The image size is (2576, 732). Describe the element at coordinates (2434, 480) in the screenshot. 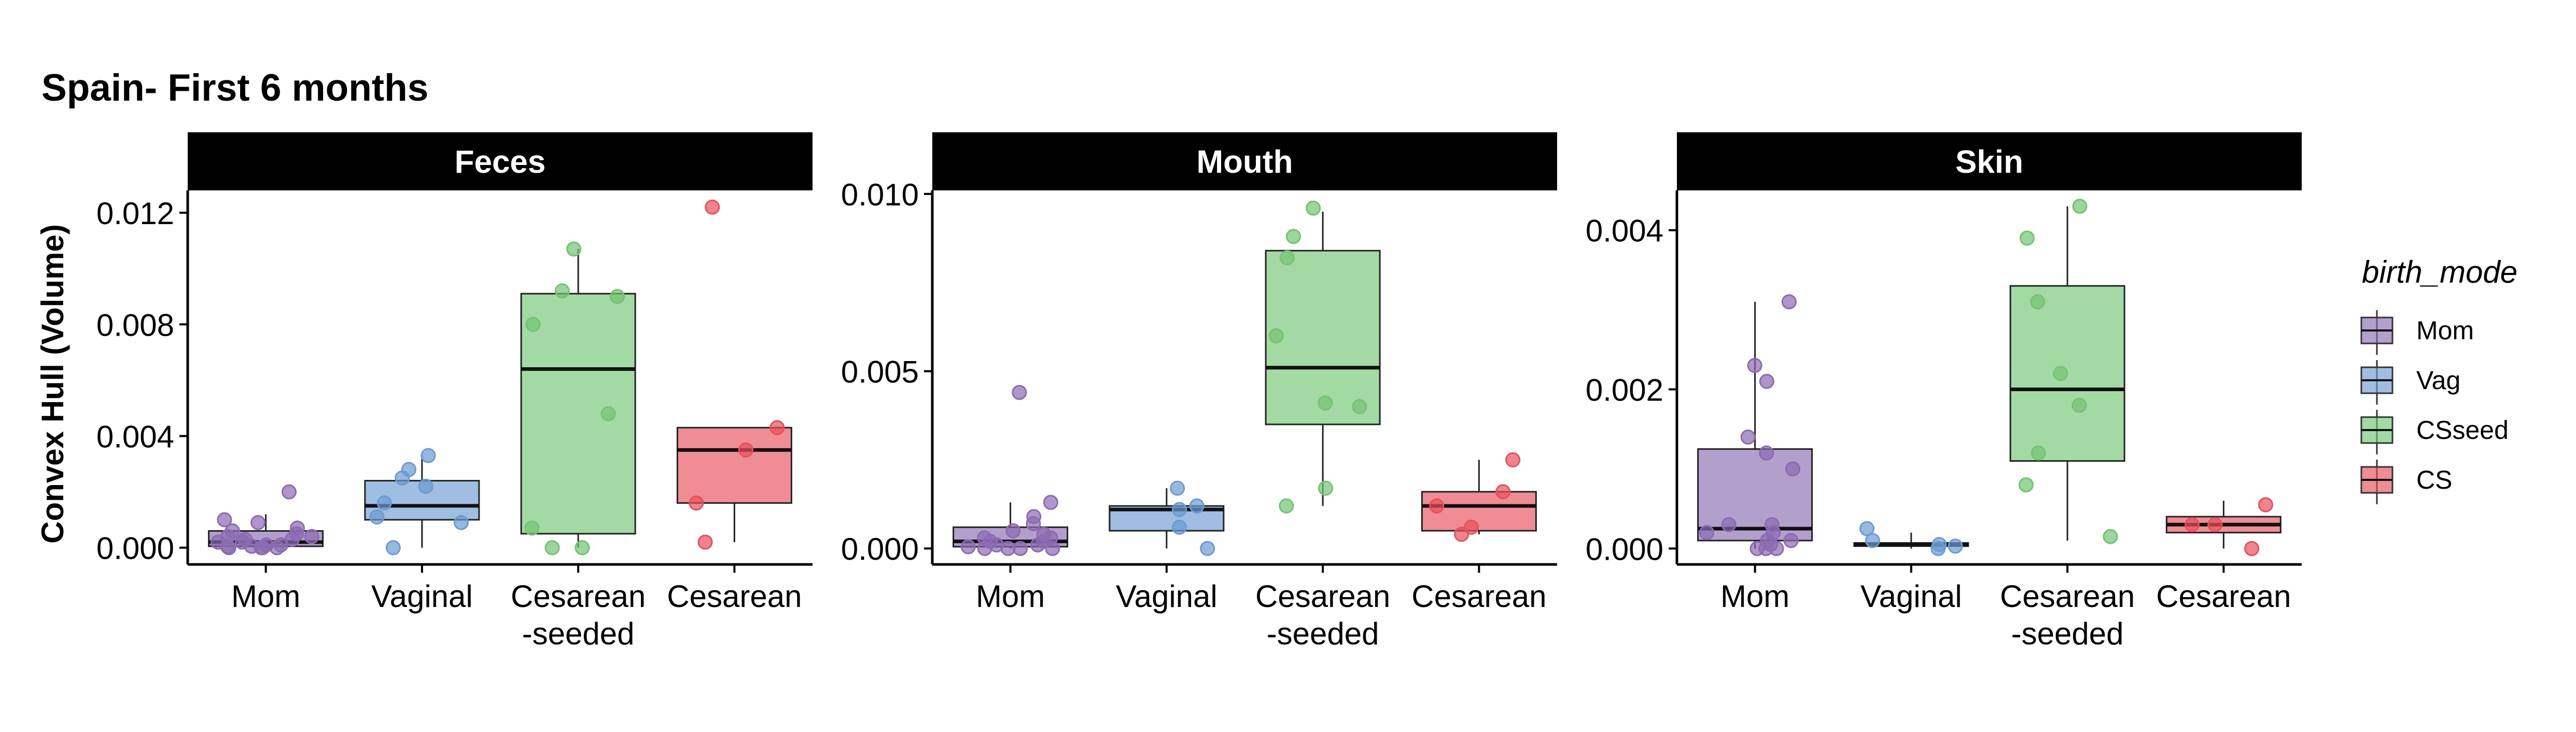

I see `legend-label: CS` at that location.